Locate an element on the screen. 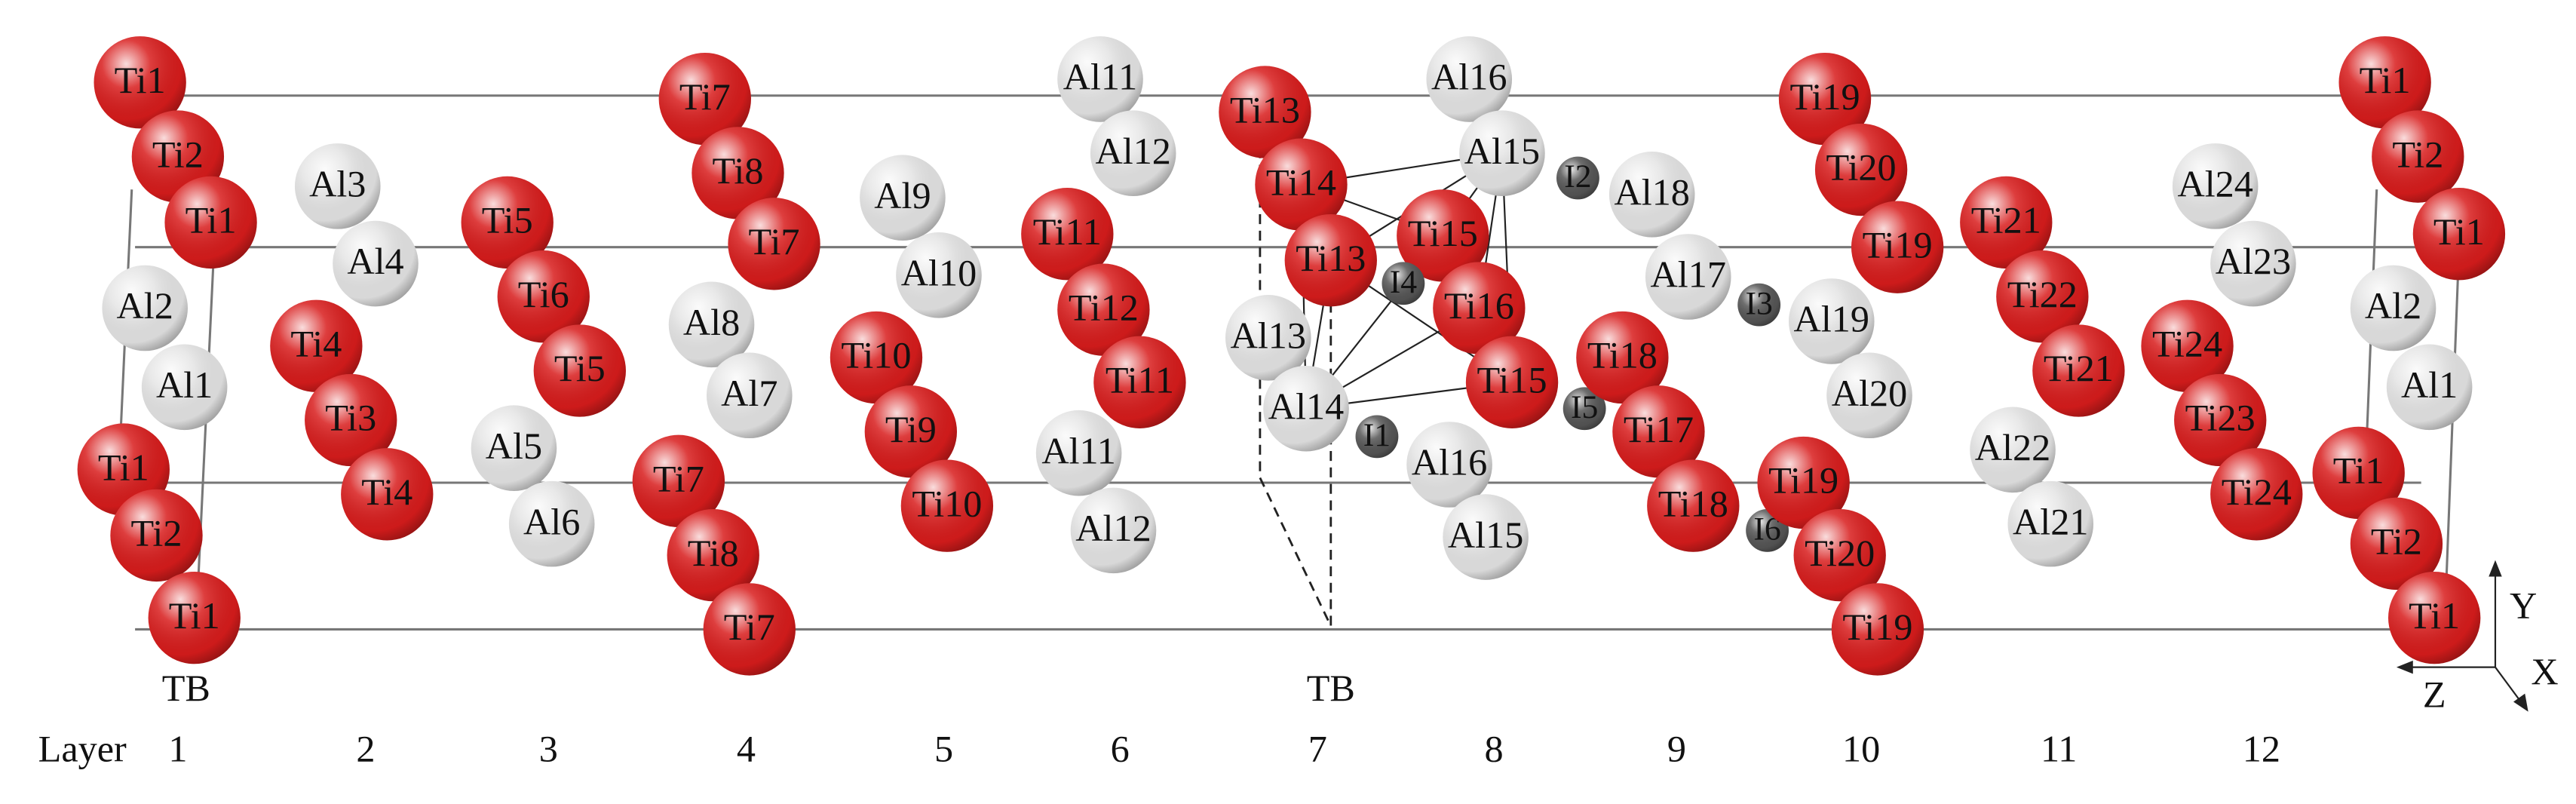 This screenshot has height=804, width=2576. layer-number: 6 is located at coordinates (1120, 749).